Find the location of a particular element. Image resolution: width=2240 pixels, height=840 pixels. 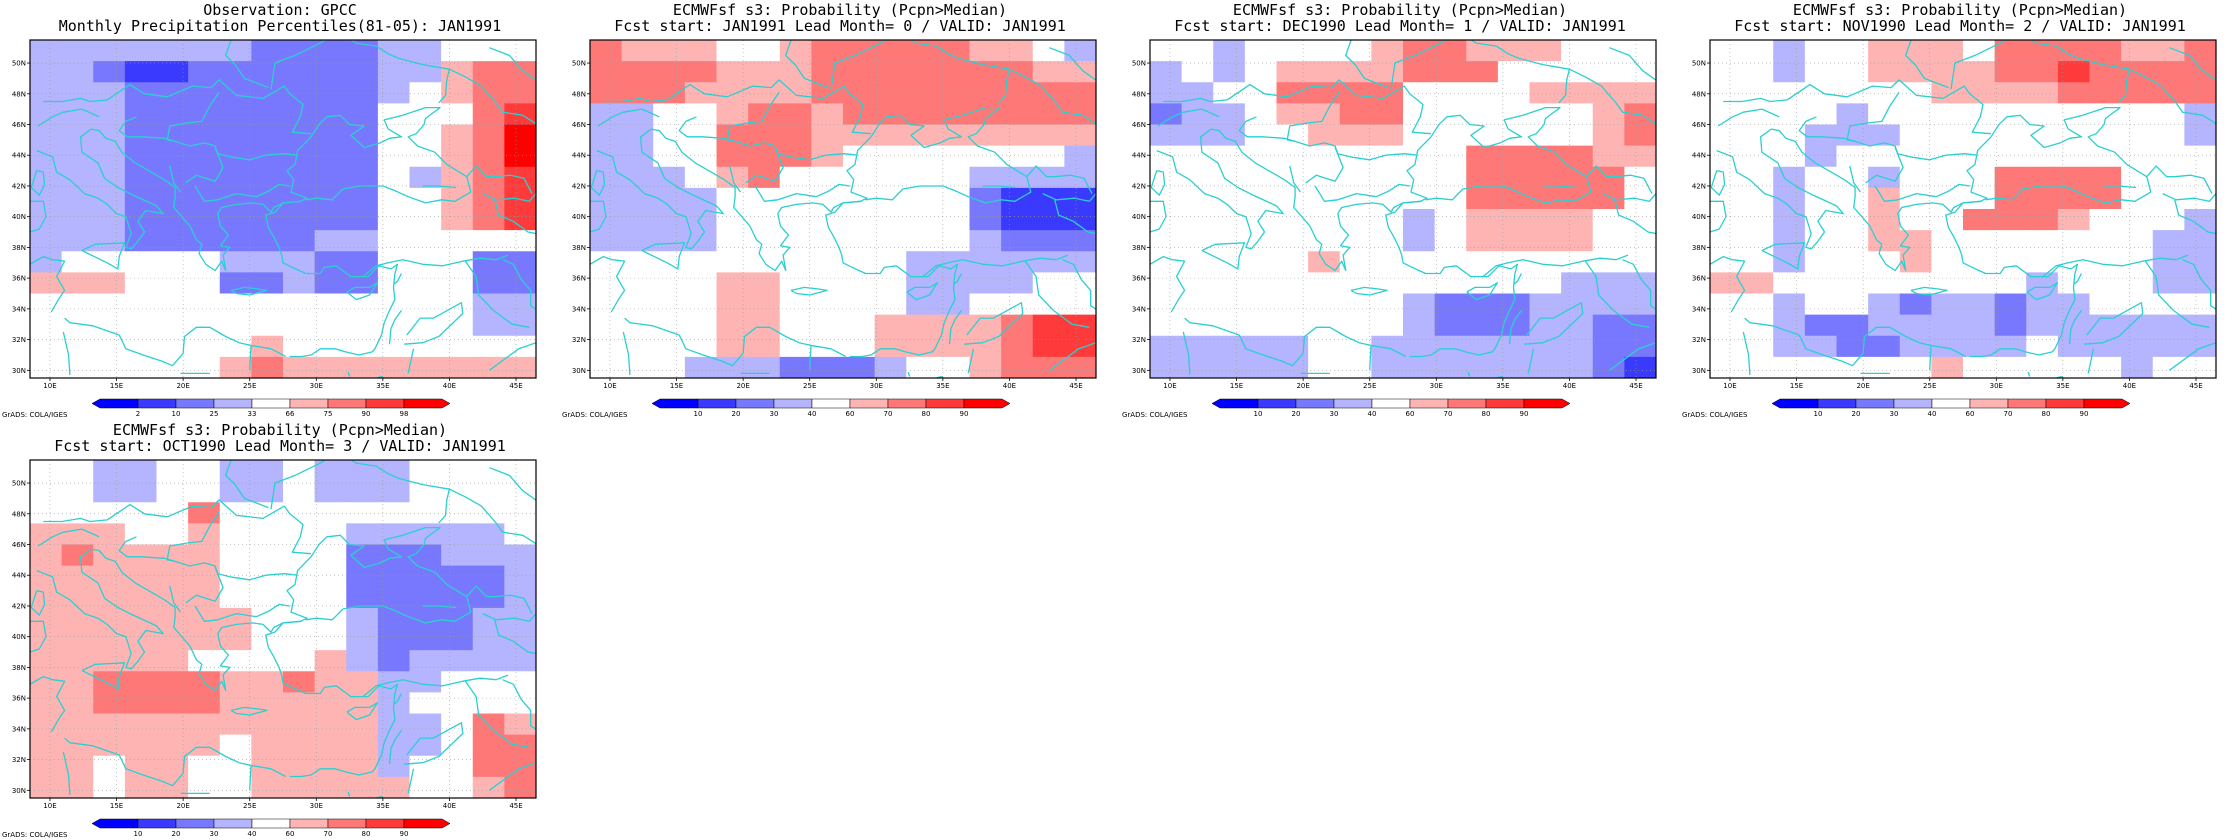

map-area is located at coordinates (1963, 209).